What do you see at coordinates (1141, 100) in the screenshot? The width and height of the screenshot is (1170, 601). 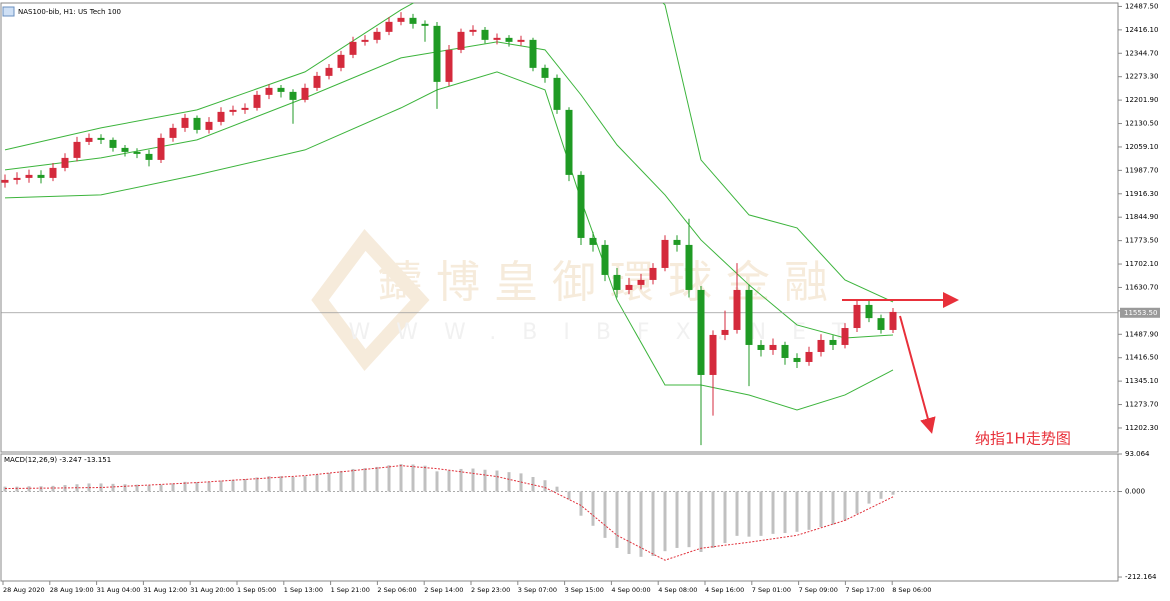 I see `y-tick-label: 12201.90` at bounding box center [1141, 100].